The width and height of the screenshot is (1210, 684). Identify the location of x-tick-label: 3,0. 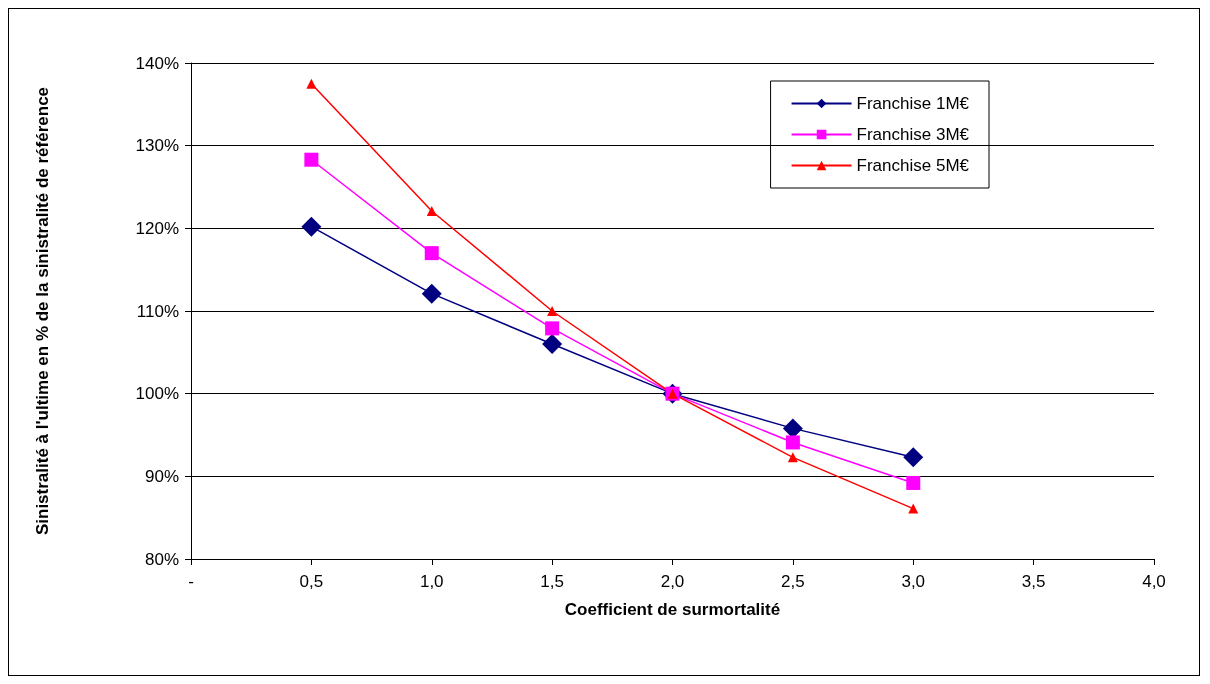
(913, 581).